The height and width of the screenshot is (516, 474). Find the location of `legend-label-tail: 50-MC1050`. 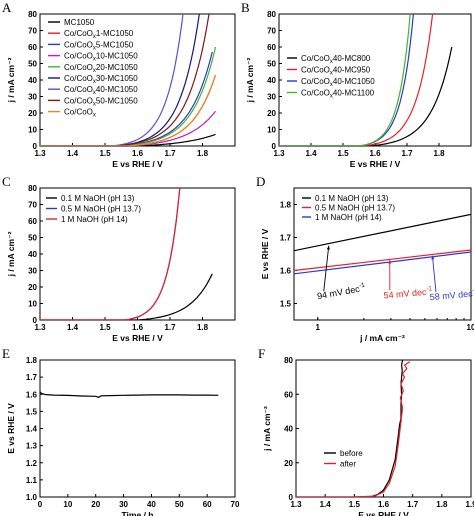

legend-label-tail: 50-MC1050 is located at coordinates (117, 100).